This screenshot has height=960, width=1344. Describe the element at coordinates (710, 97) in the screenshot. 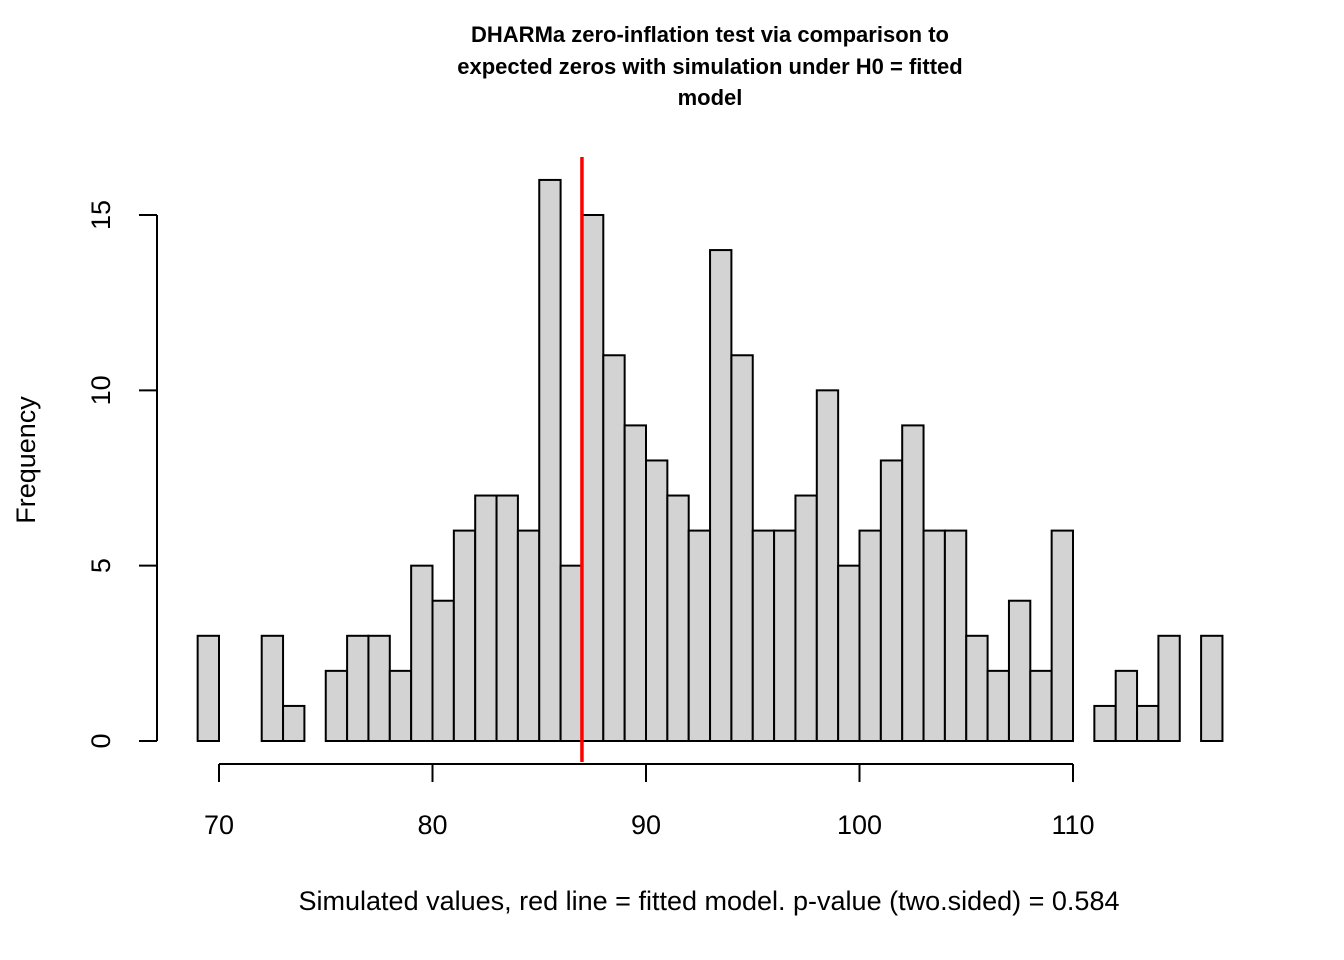

I see `chart-title-line-3: model` at that location.